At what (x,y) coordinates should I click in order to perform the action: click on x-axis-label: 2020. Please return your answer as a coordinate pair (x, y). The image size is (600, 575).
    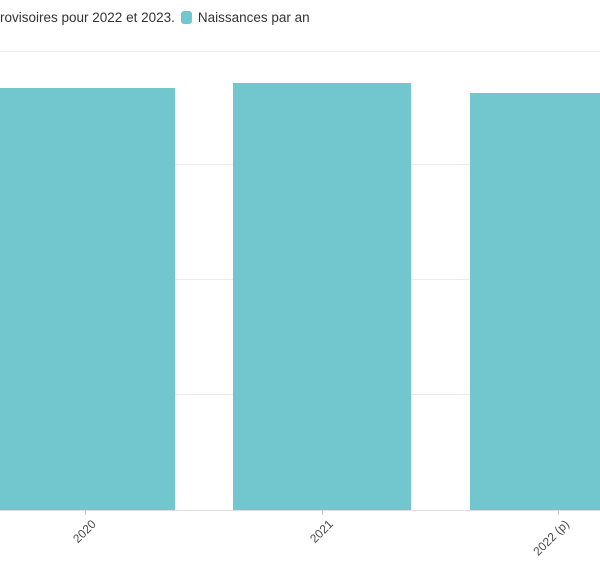
    Looking at the image, I should click on (84, 531).